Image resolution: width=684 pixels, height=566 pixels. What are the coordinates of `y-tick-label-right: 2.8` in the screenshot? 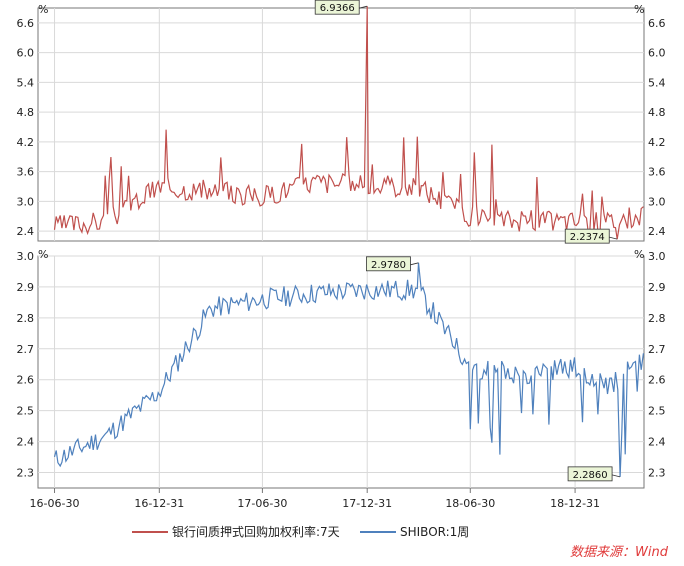 It's located at (657, 318).